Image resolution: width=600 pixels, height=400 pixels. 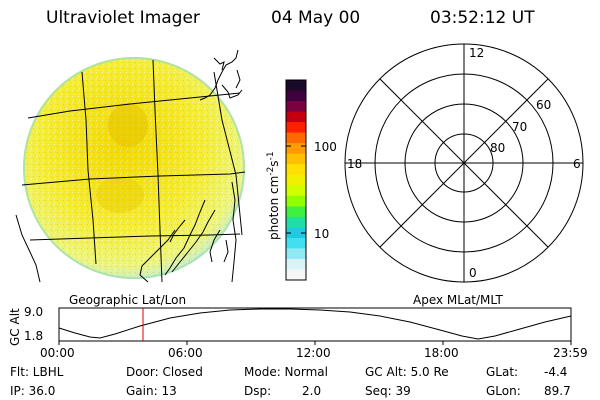 I want to click on dsp-label: Dsp:, so click(x=258, y=391).